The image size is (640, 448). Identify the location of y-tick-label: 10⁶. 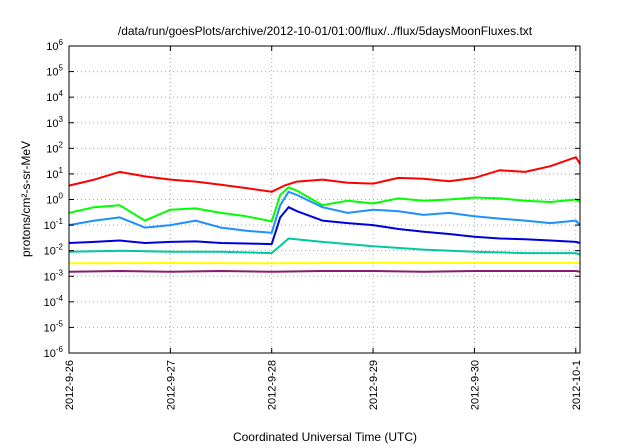
(54, 45).